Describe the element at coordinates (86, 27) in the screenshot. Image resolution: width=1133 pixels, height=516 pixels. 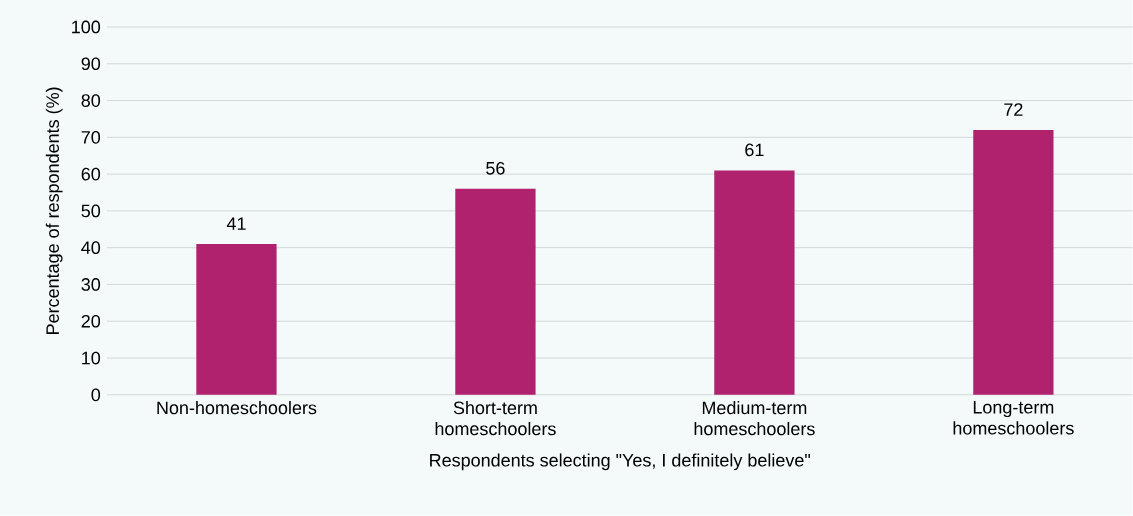
I see `y-tick-label: 100` at that location.